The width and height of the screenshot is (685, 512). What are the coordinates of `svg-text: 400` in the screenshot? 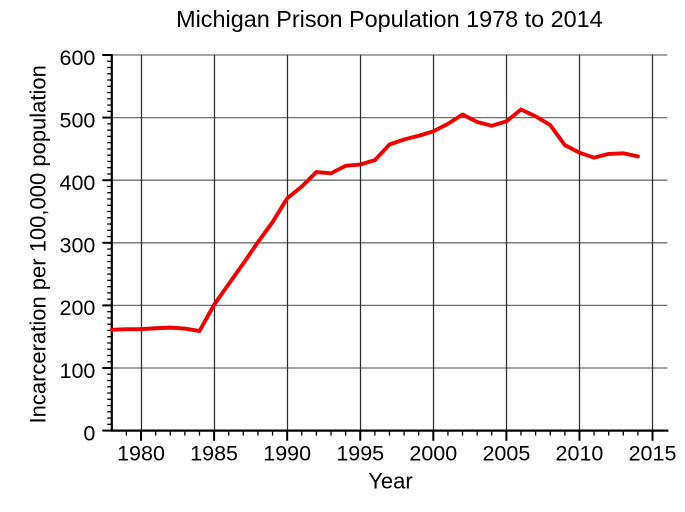 It's located at (78, 183).